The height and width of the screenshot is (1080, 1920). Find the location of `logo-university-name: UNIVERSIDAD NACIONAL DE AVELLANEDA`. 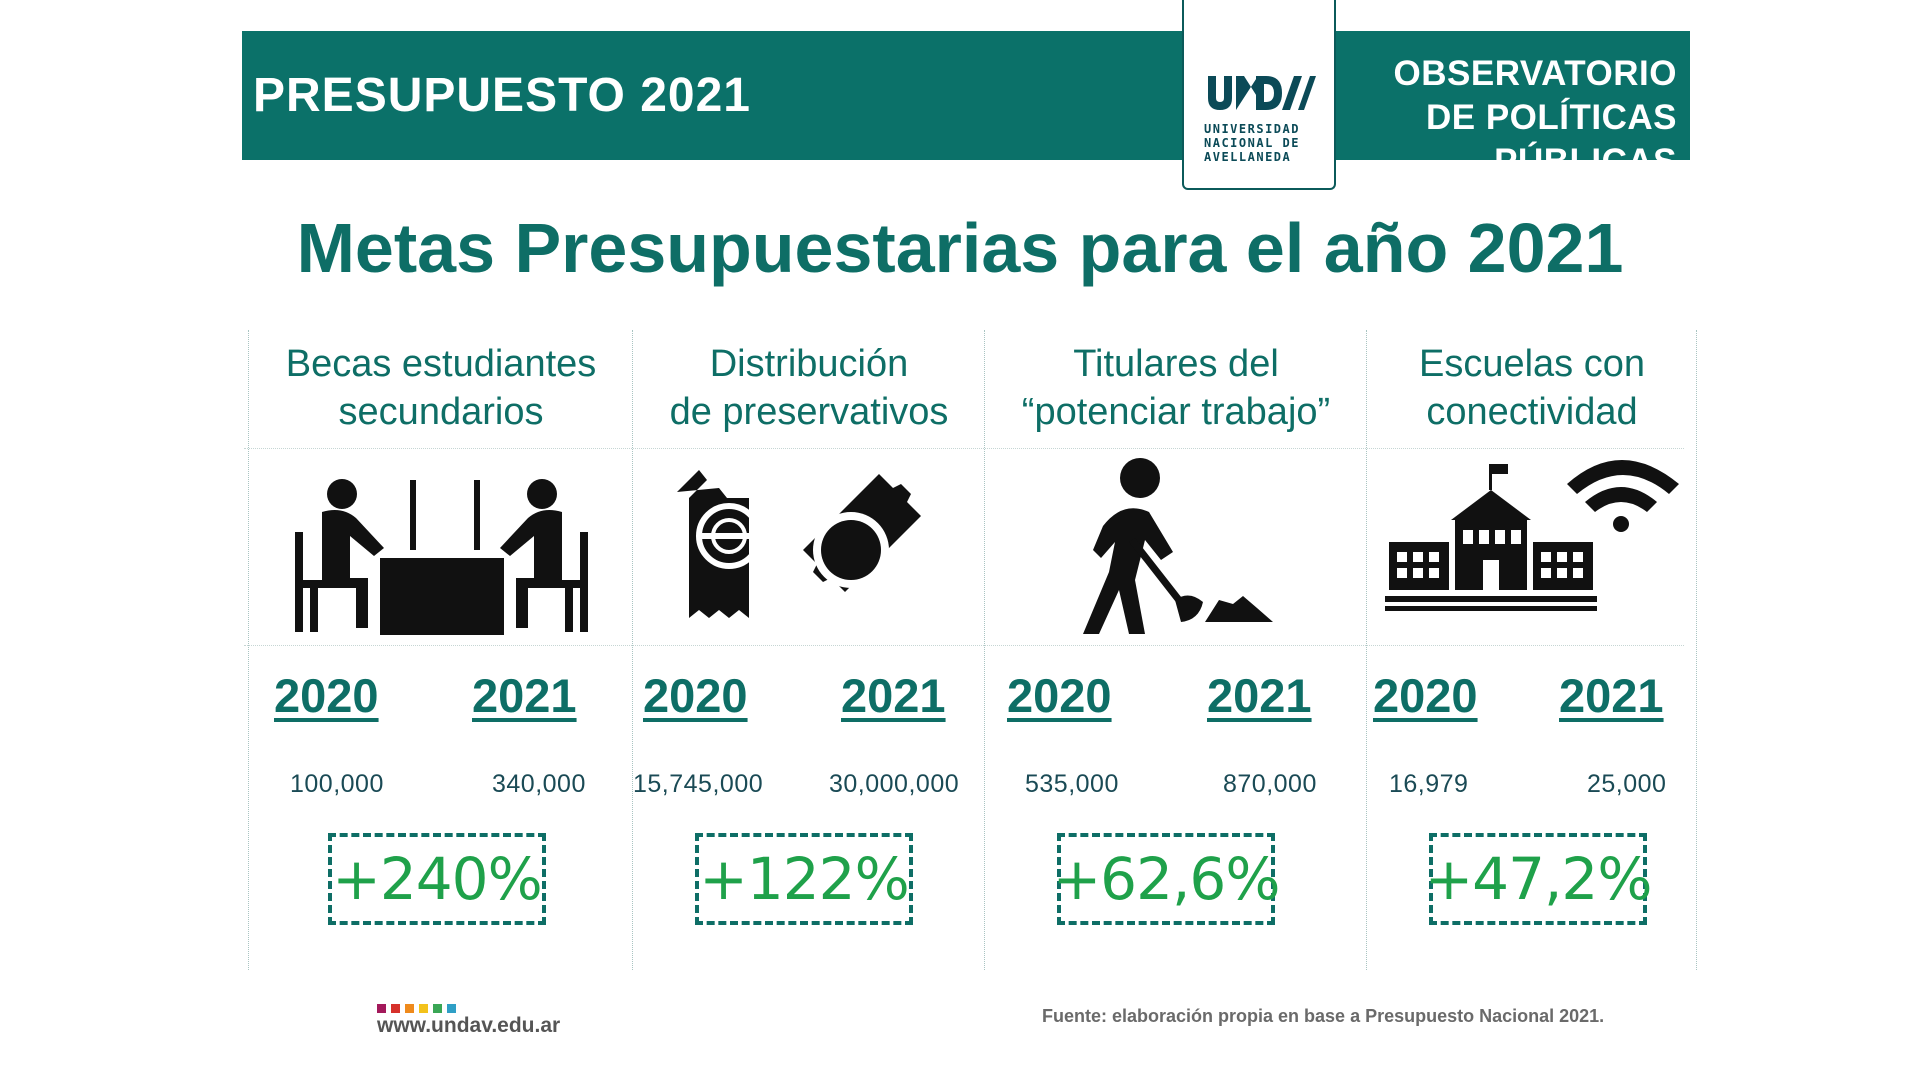

logo-university-name: UNIVERSIDAD NACIONAL DE AVELLANEDA is located at coordinates (1252, 143).